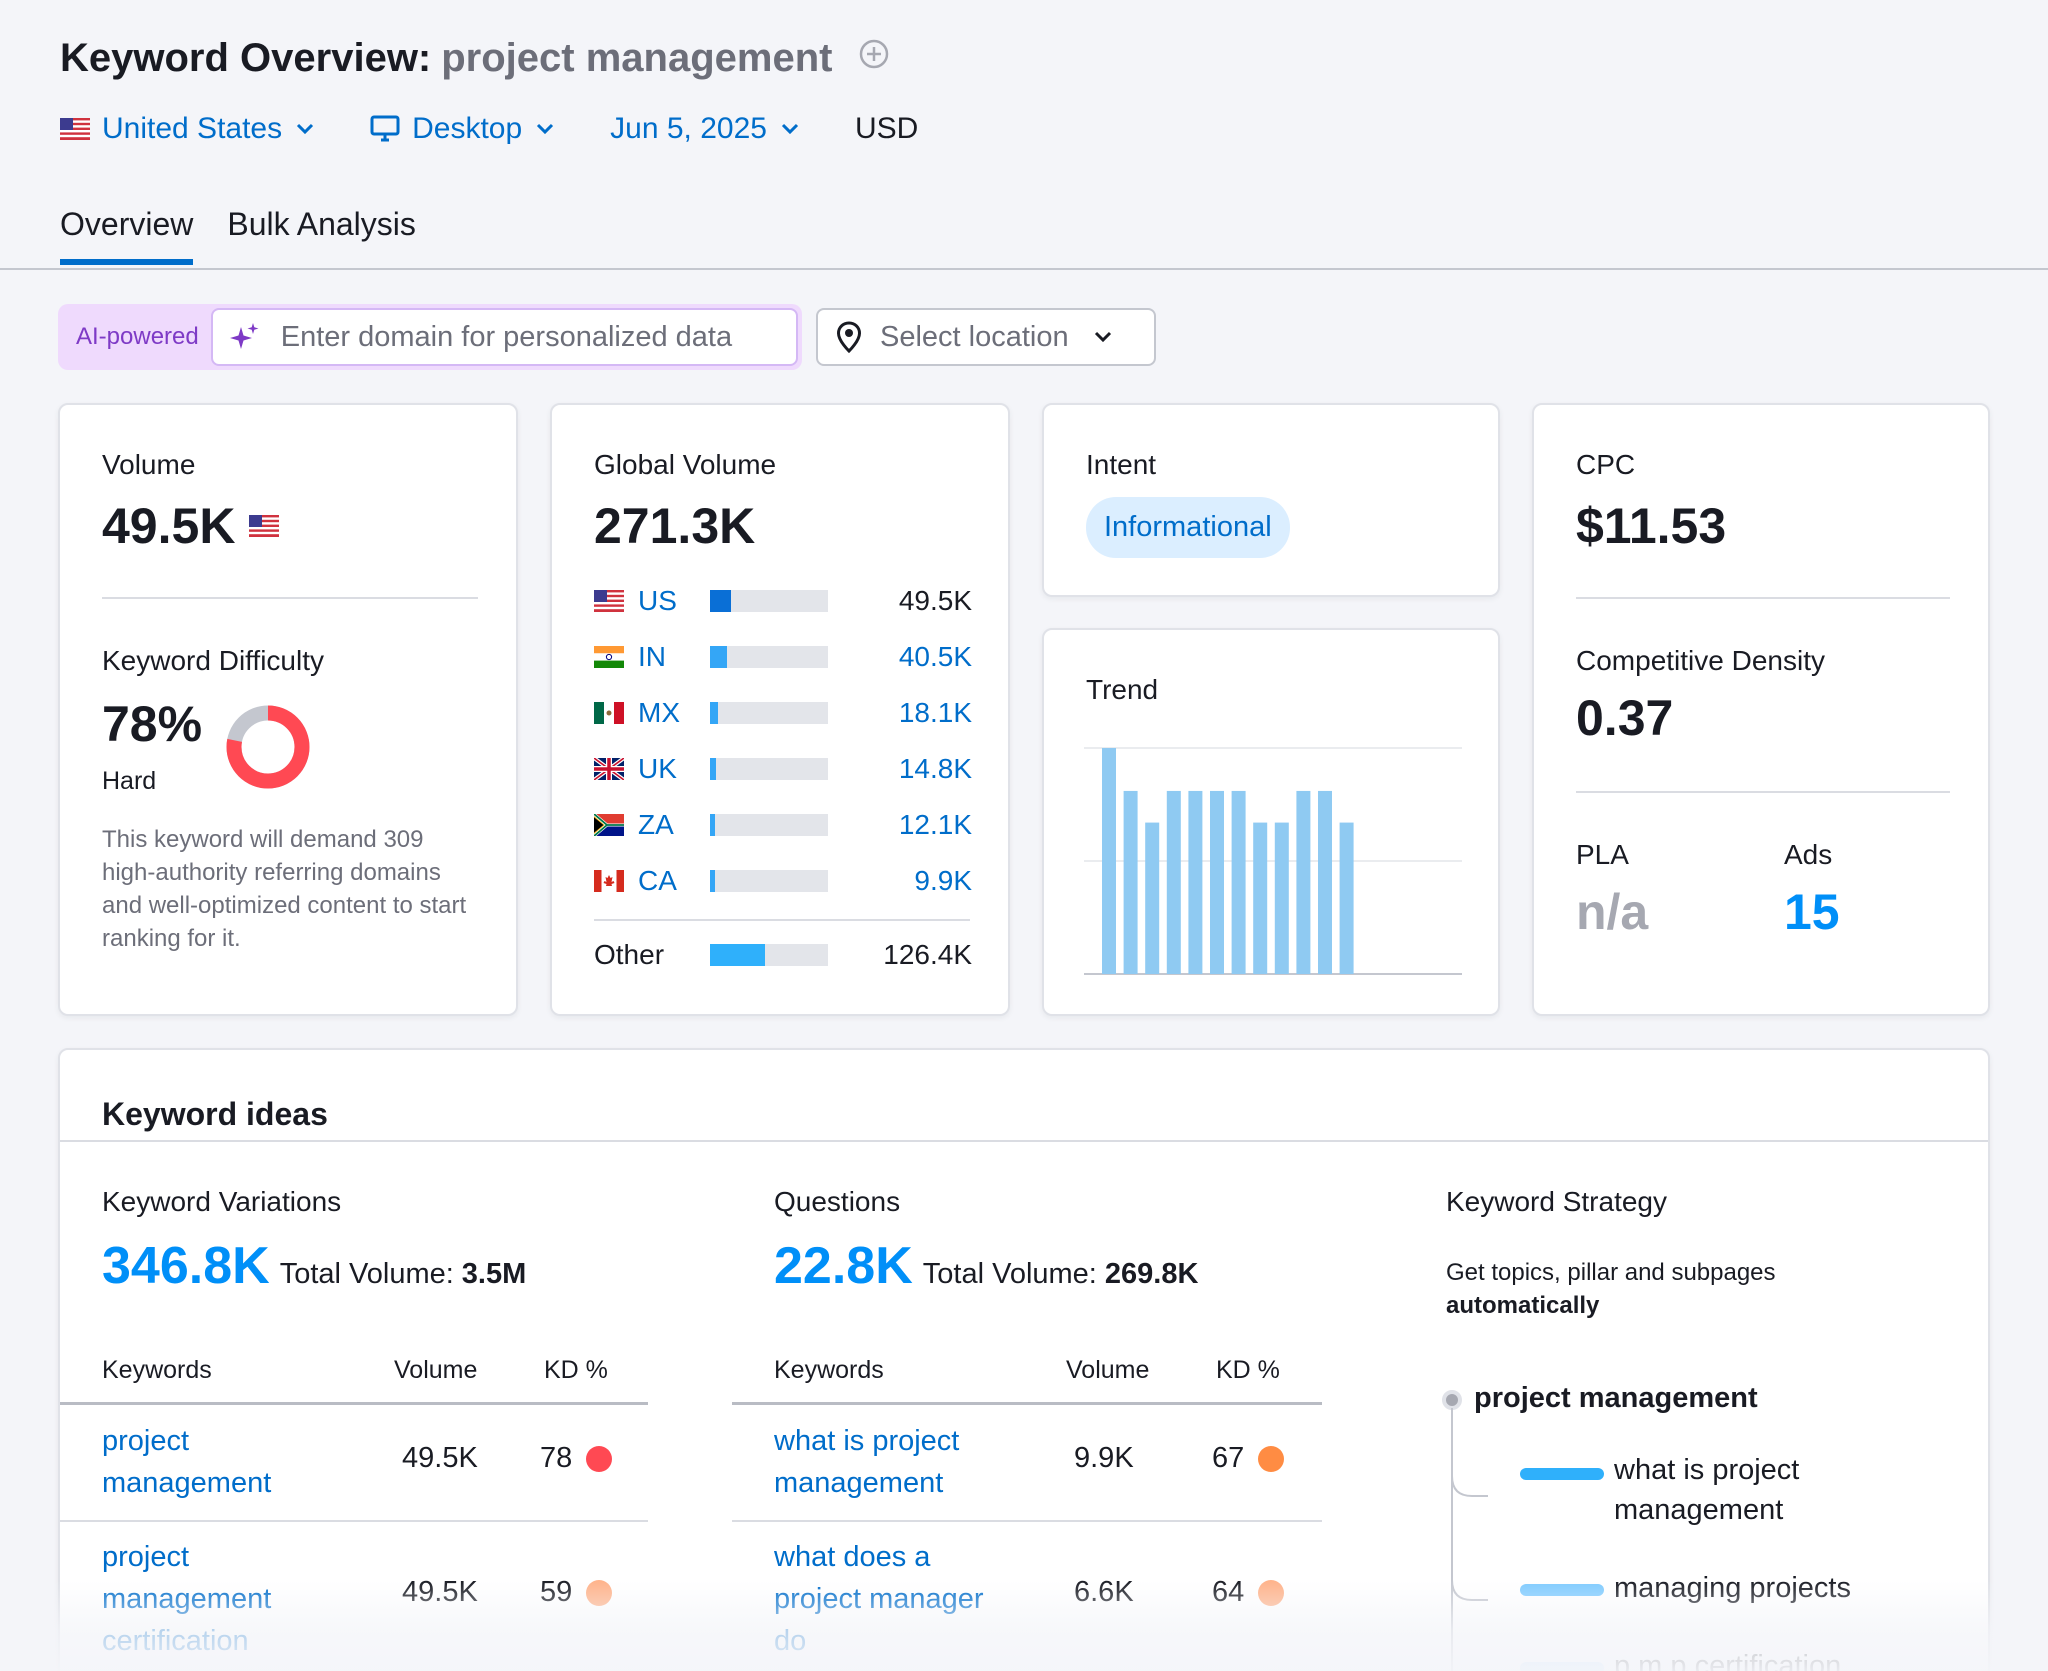  I want to click on domain-input: Enter domain for personalized data, so click(504, 337).